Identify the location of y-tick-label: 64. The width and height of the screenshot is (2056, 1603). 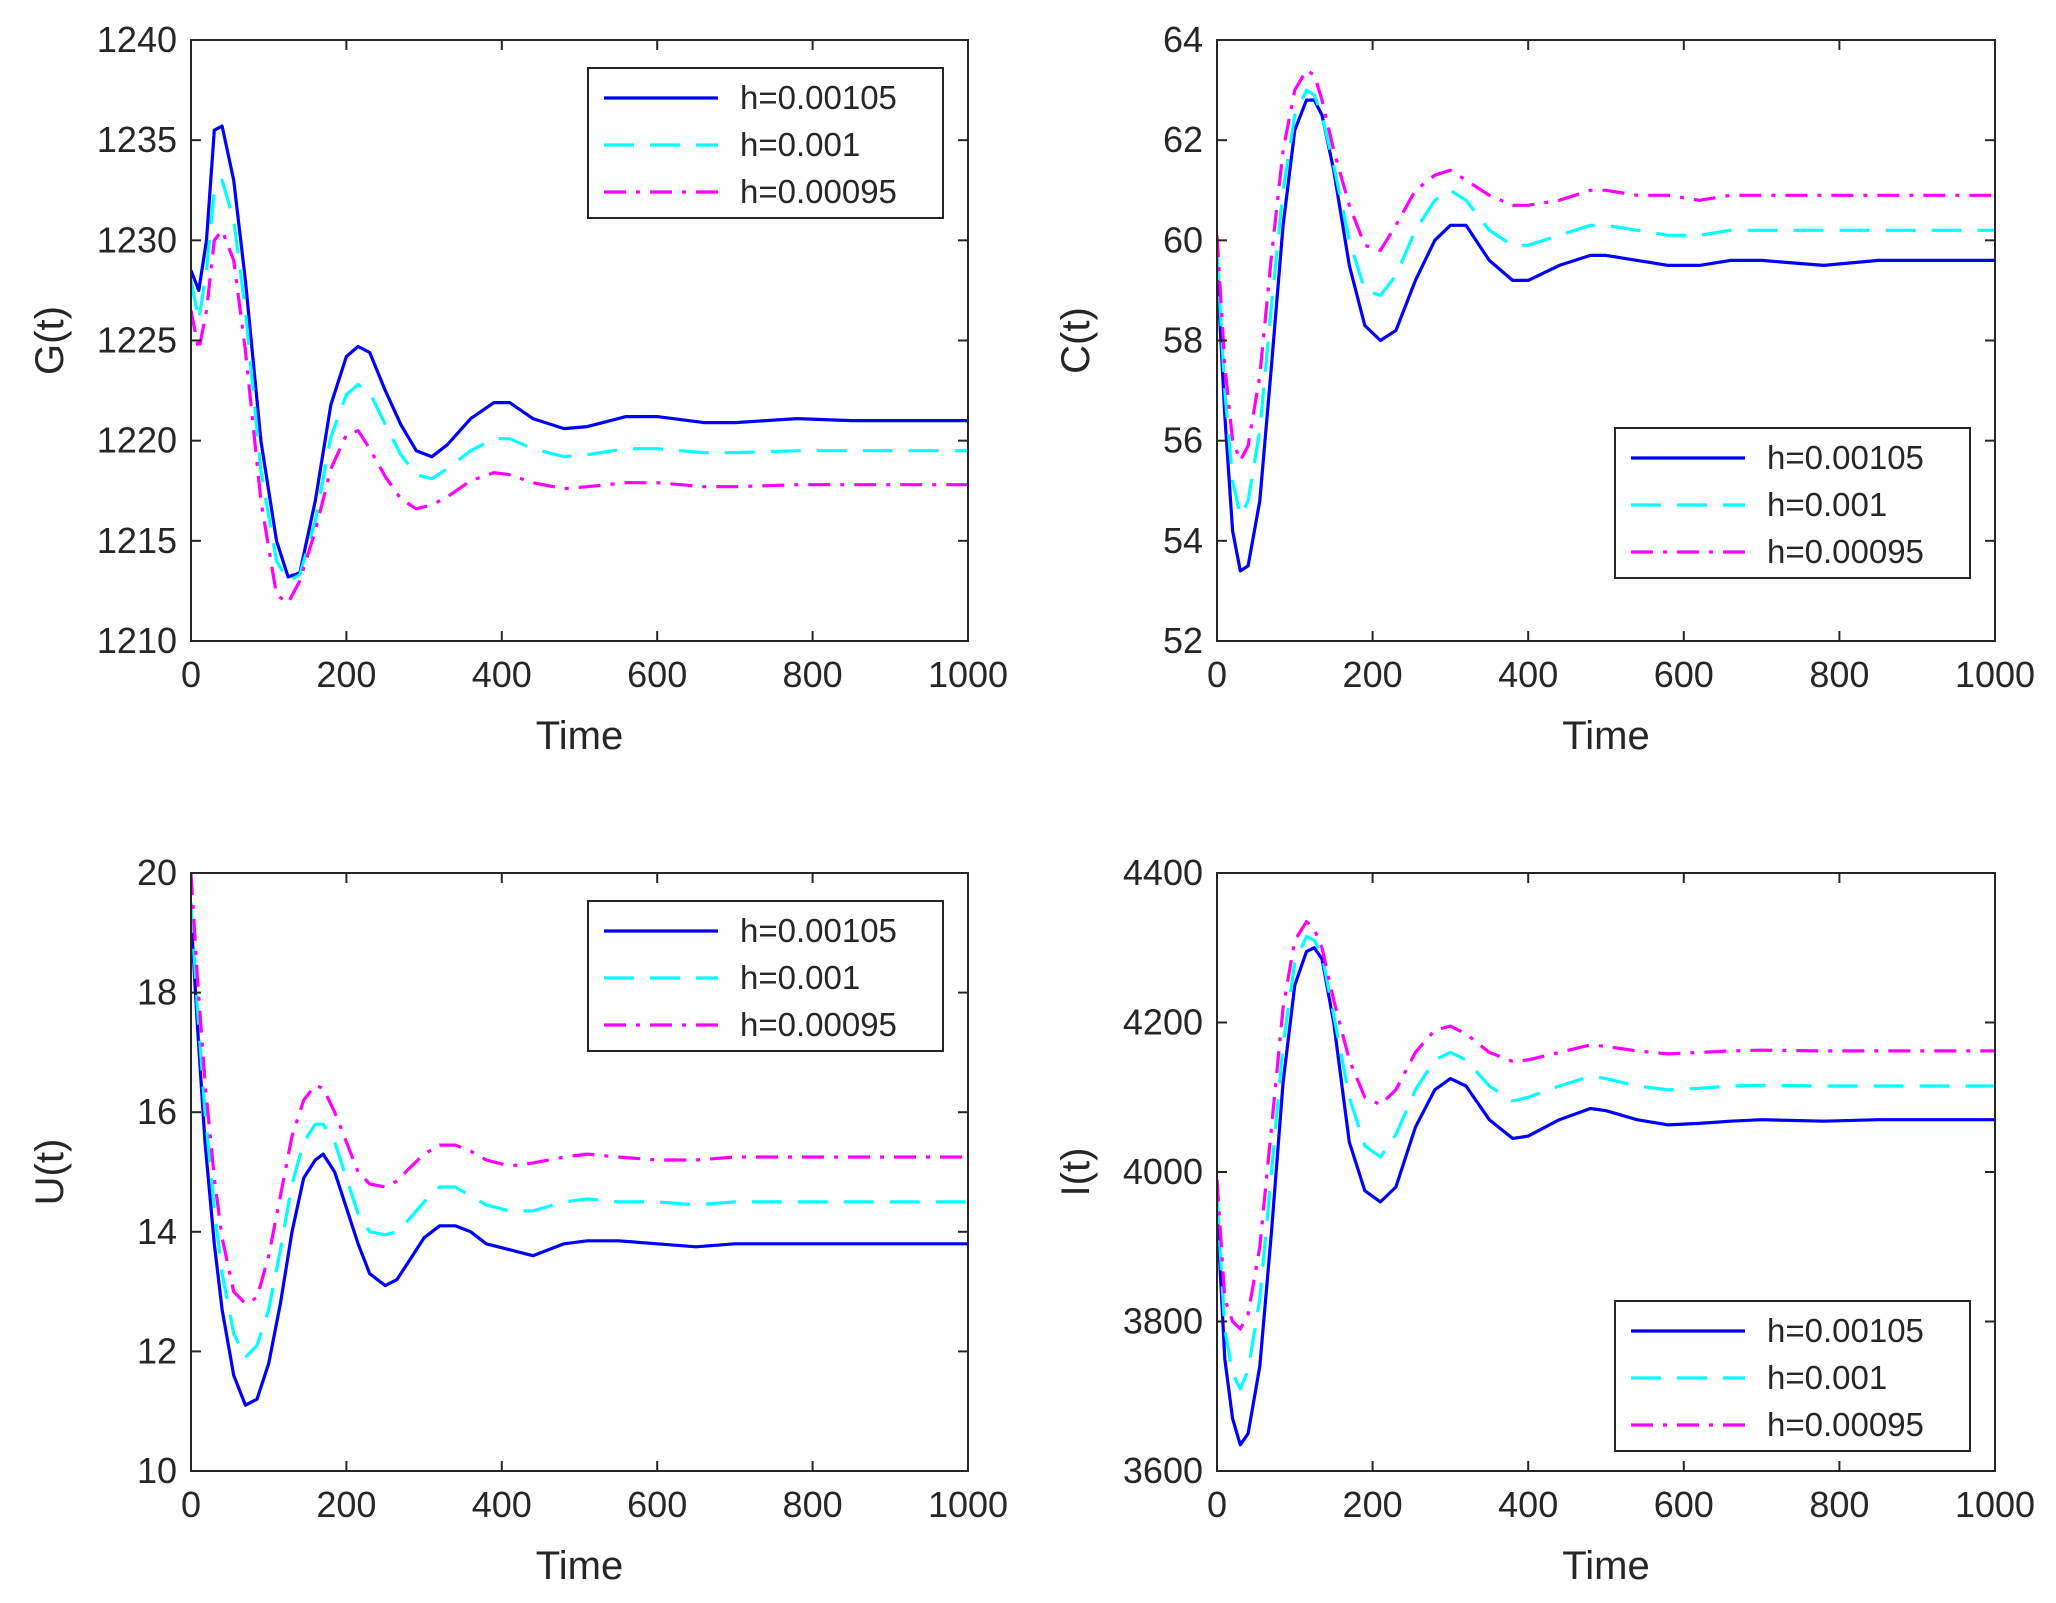
(1183, 39).